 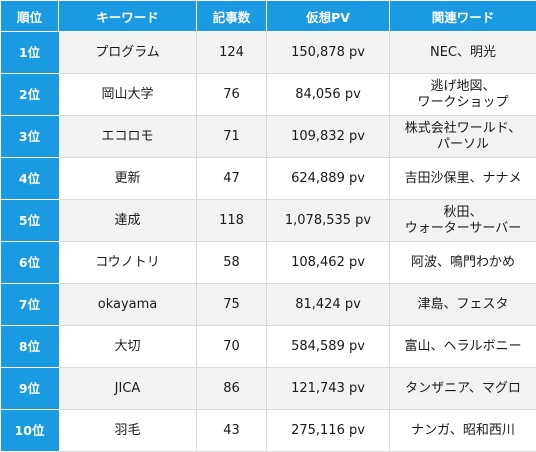 What do you see at coordinates (328, 95) in the screenshot?
I see `pv-cell: 84,056 pv` at bounding box center [328, 95].